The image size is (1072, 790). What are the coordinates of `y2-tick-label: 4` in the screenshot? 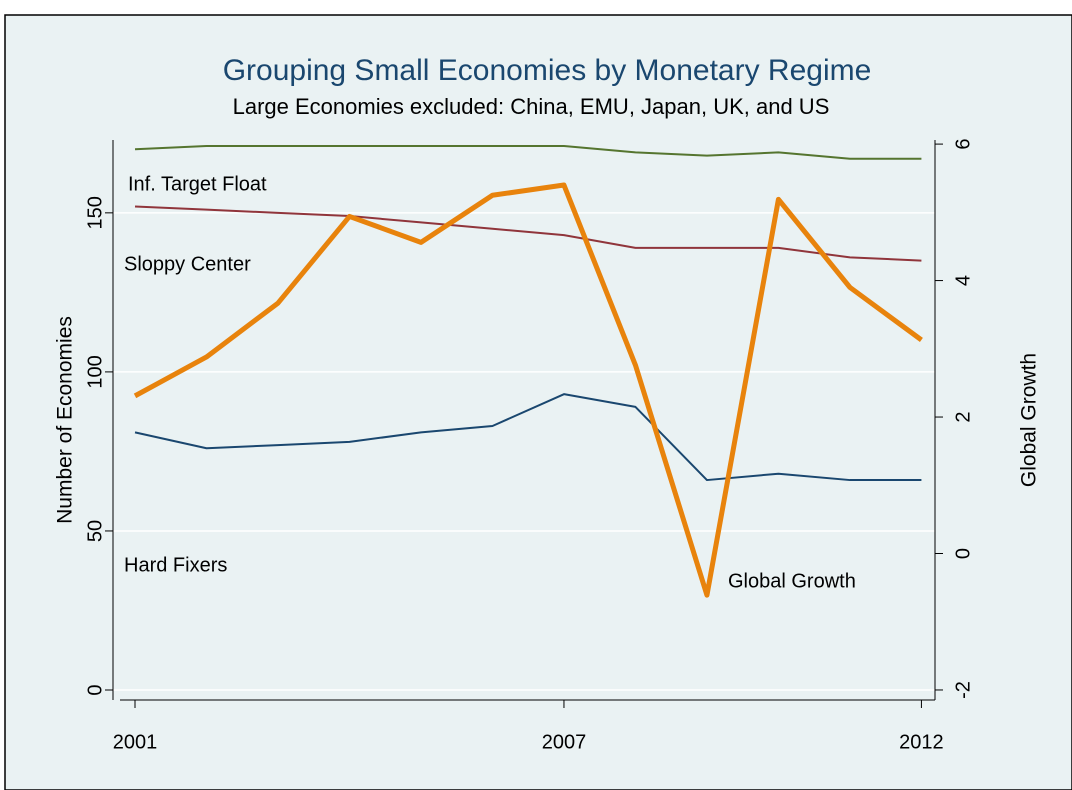 It's located at (963, 280).